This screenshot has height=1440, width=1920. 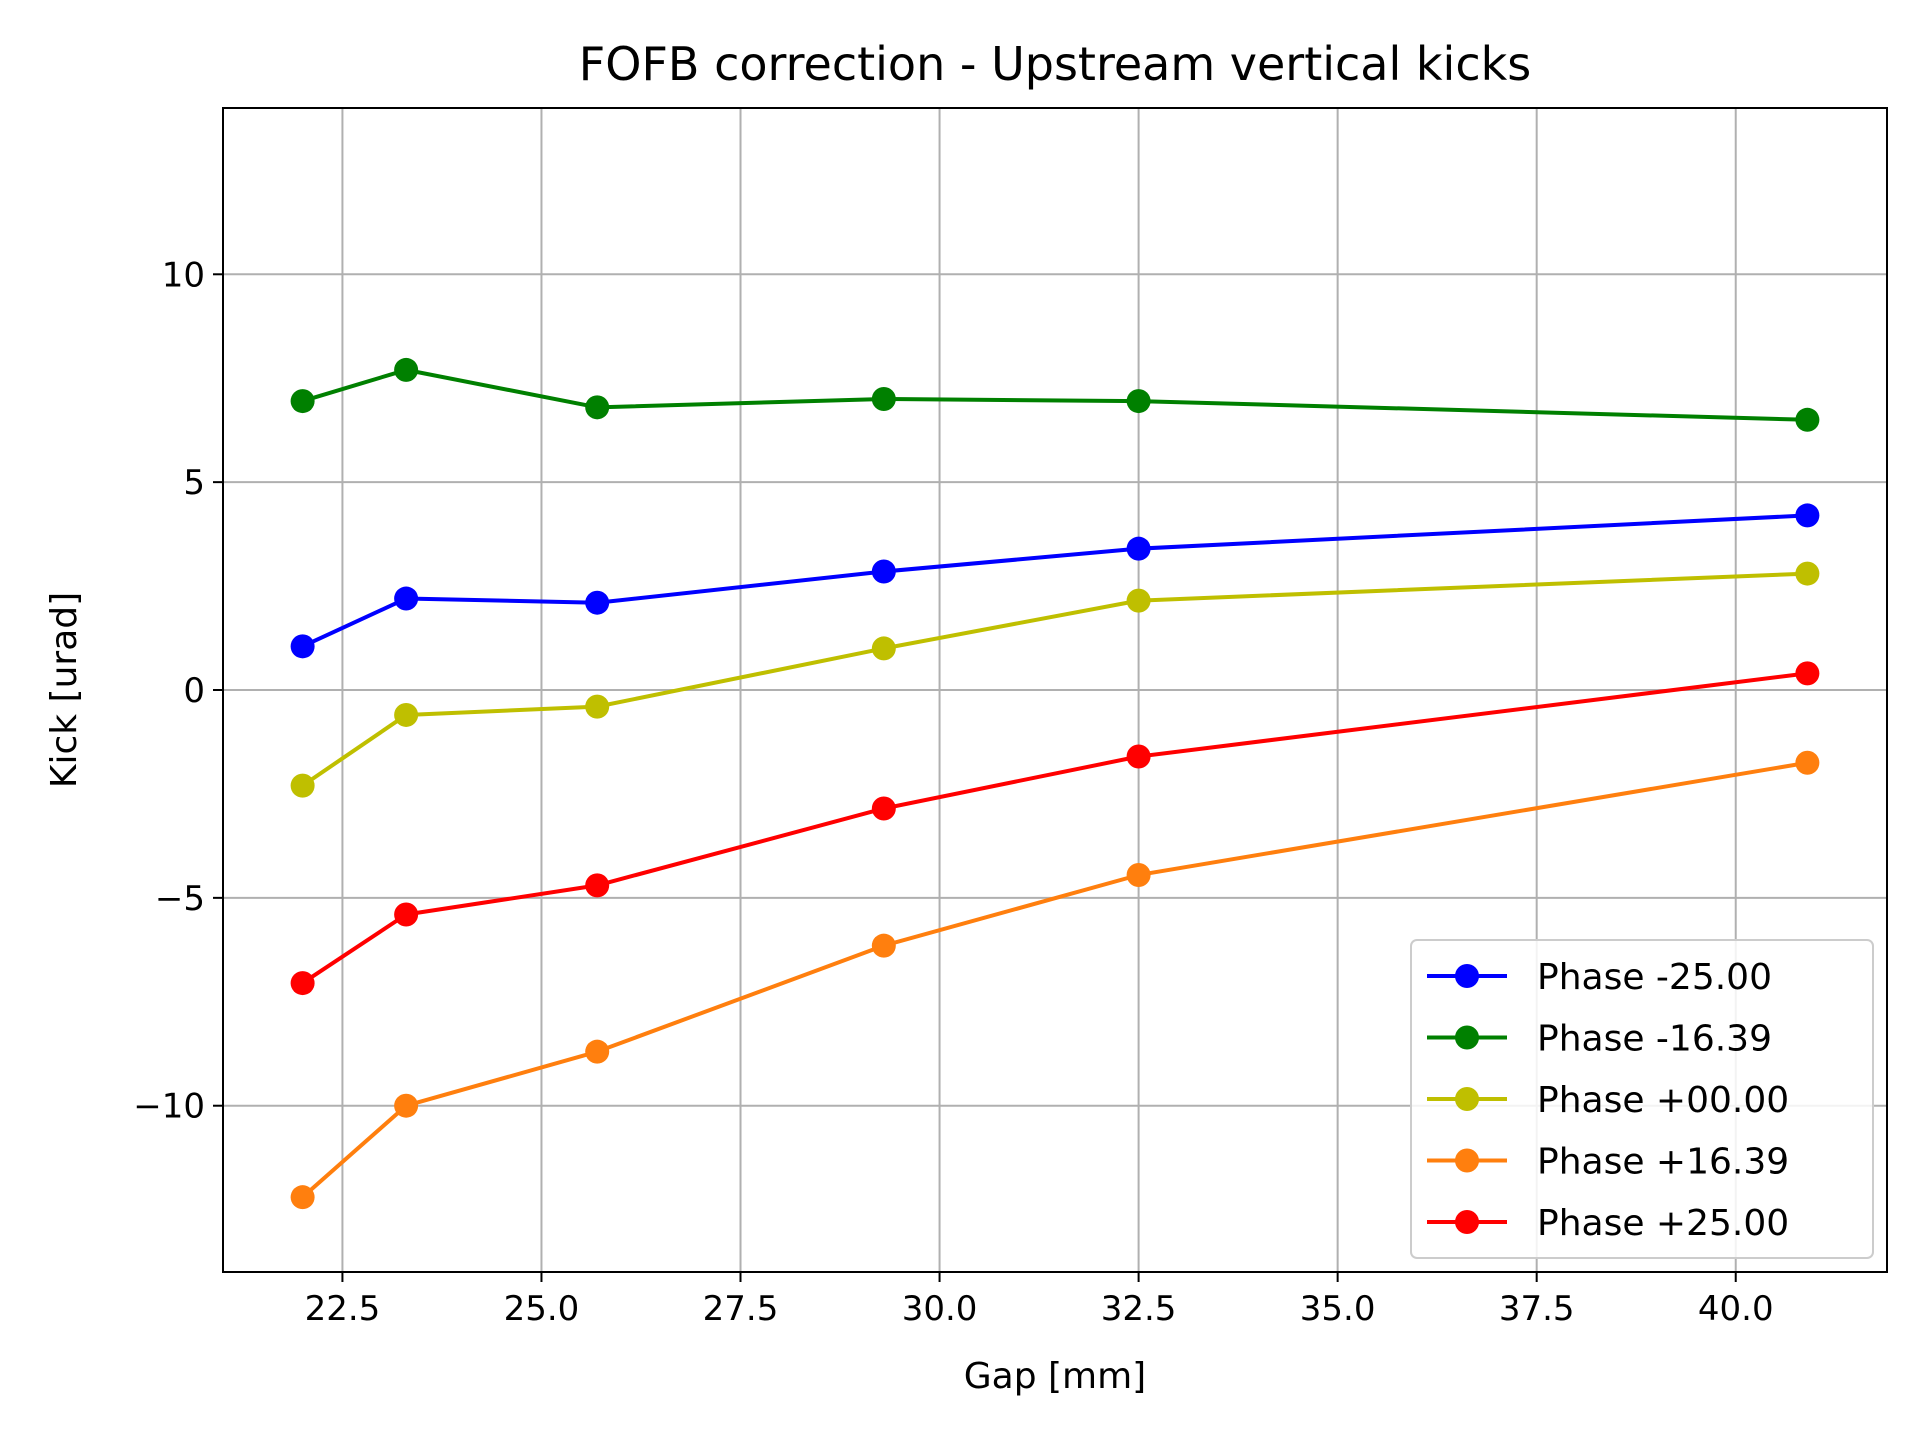 What do you see at coordinates (1537, 1309) in the screenshot?
I see `x-tick-label: 37.5` at bounding box center [1537, 1309].